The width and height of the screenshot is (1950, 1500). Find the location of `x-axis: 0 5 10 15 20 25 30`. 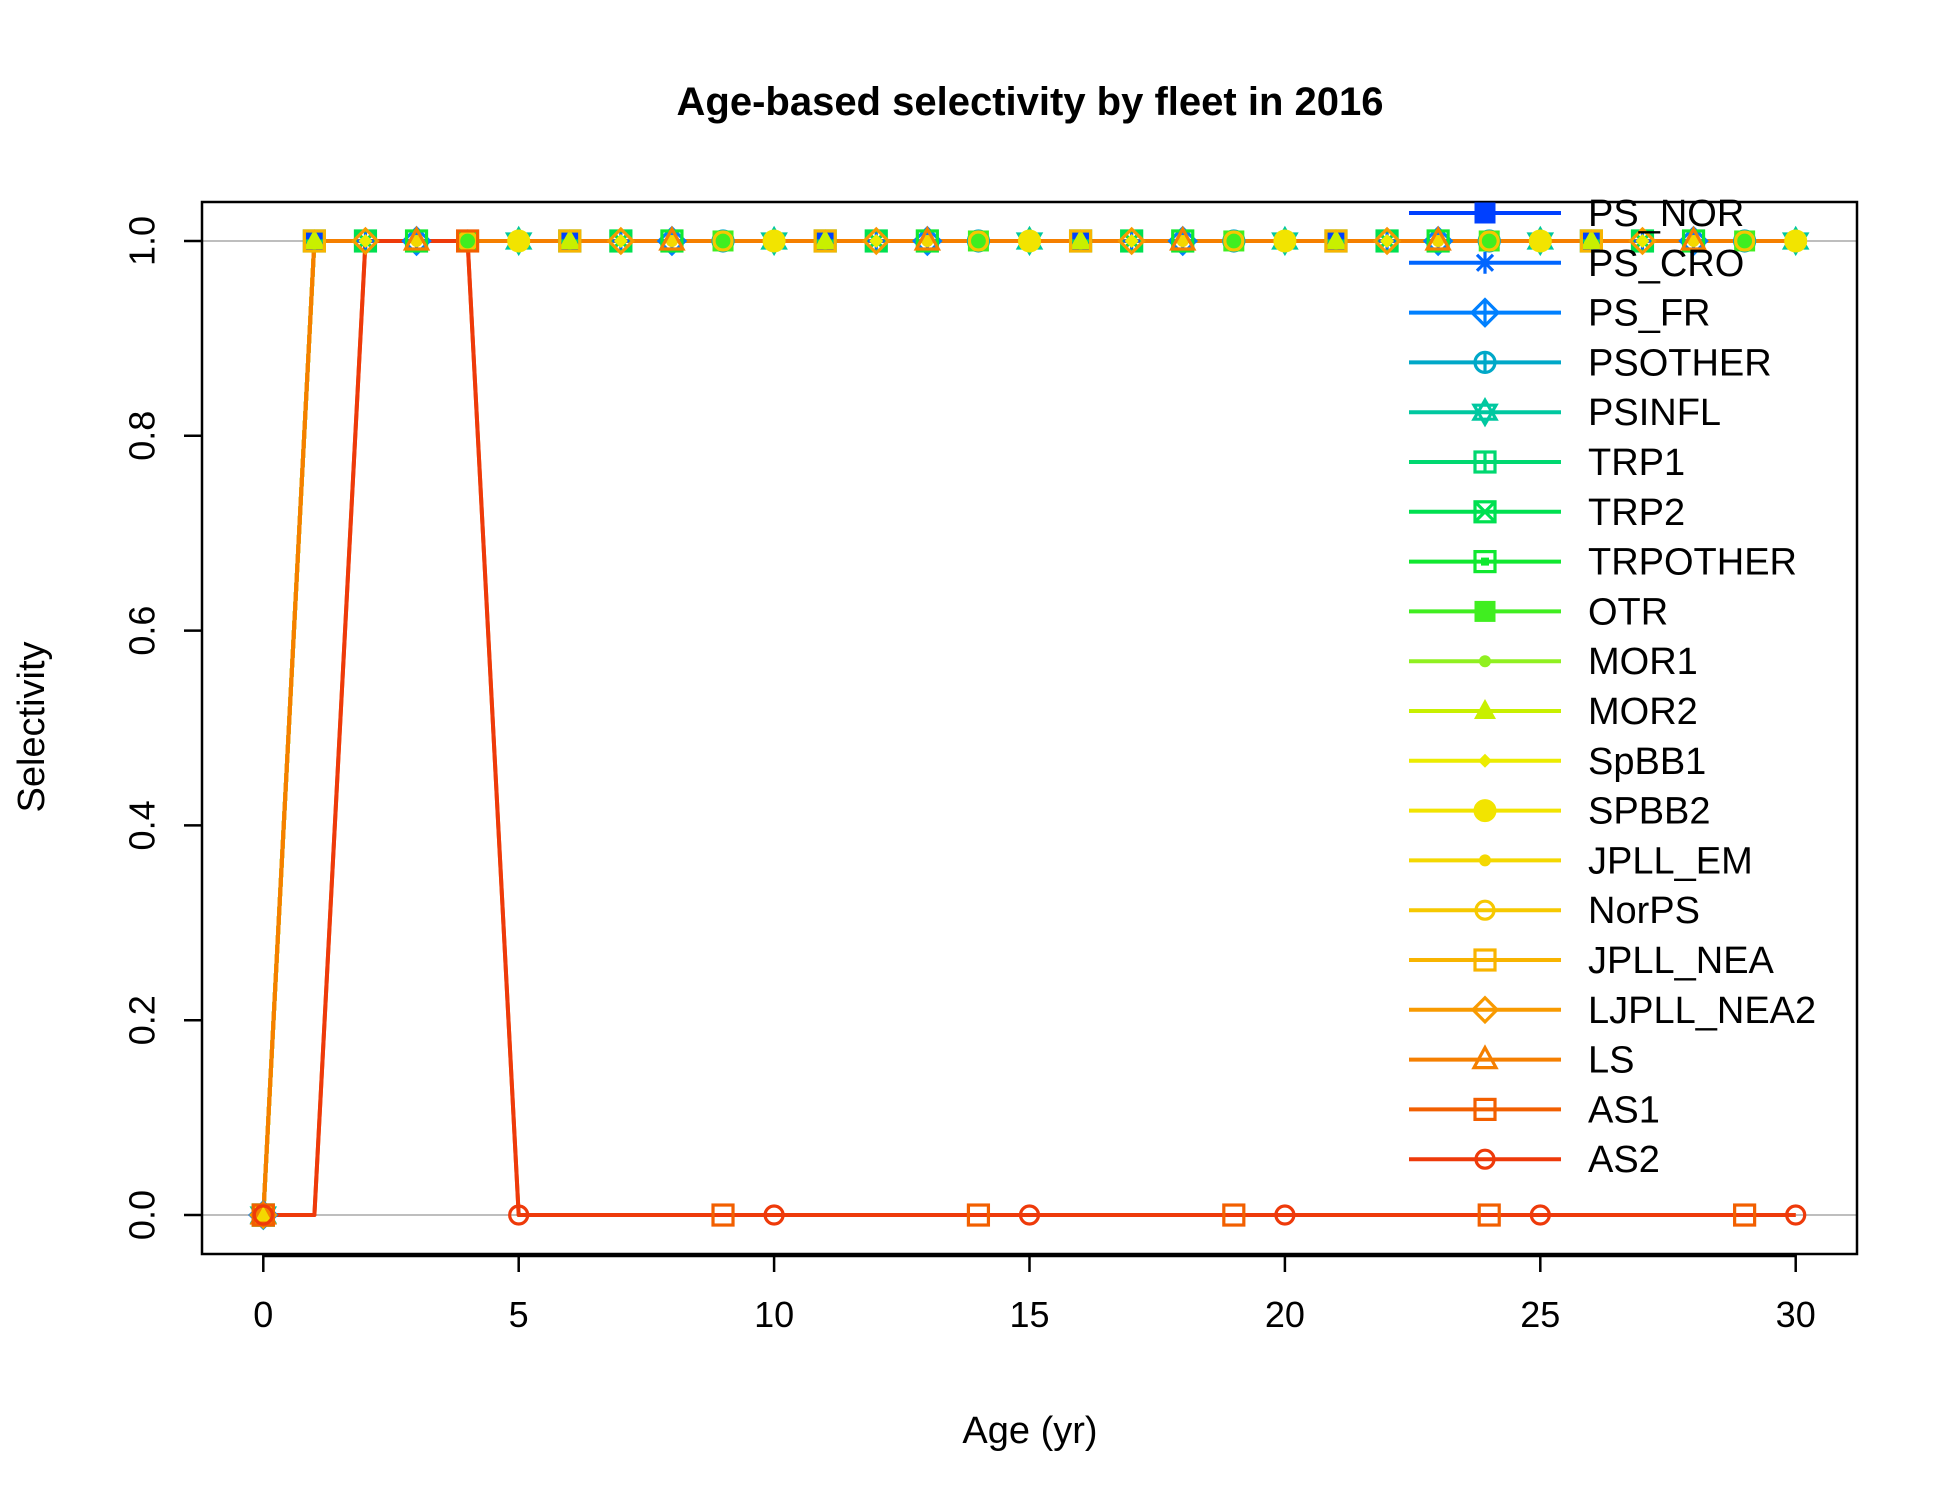

x-axis: 0 5 10 15 20 25 30 is located at coordinates (1034, 1294).